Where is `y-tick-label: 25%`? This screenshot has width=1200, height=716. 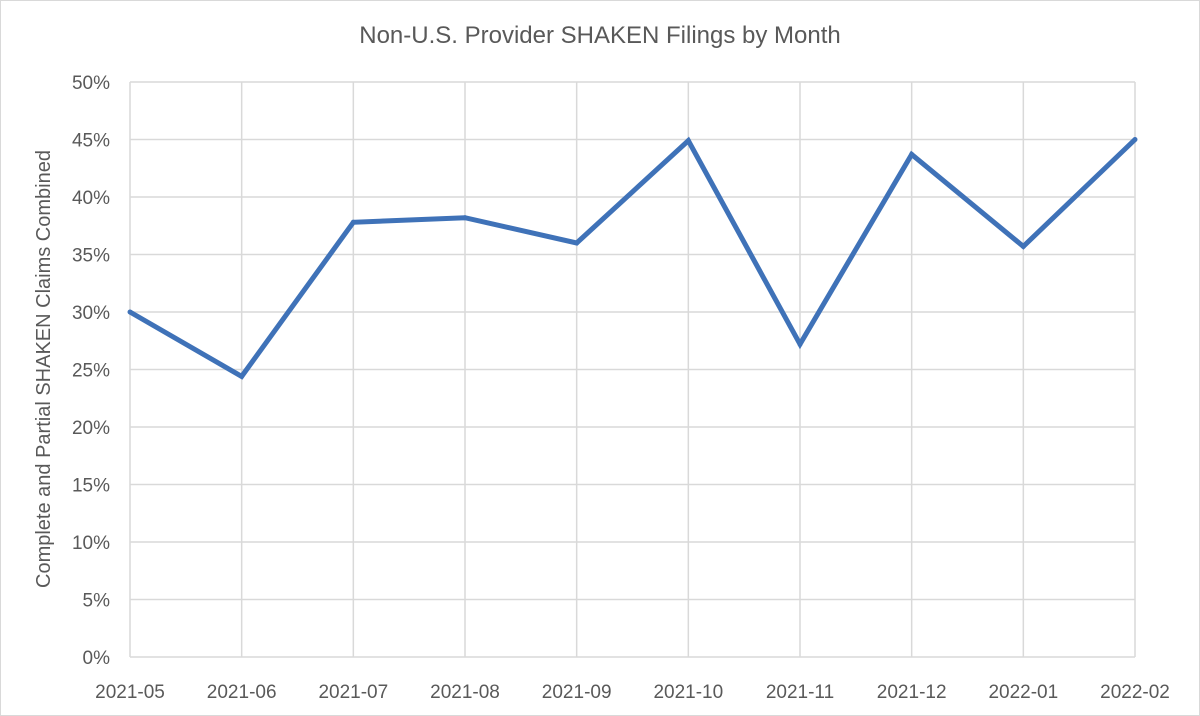
y-tick-label: 25% is located at coordinates (91, 371).